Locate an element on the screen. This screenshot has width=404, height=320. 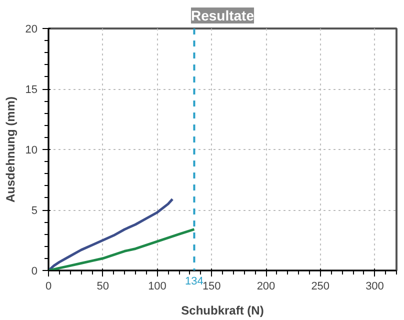
y-tick-label: 15 is located at coordinates (31, 90).